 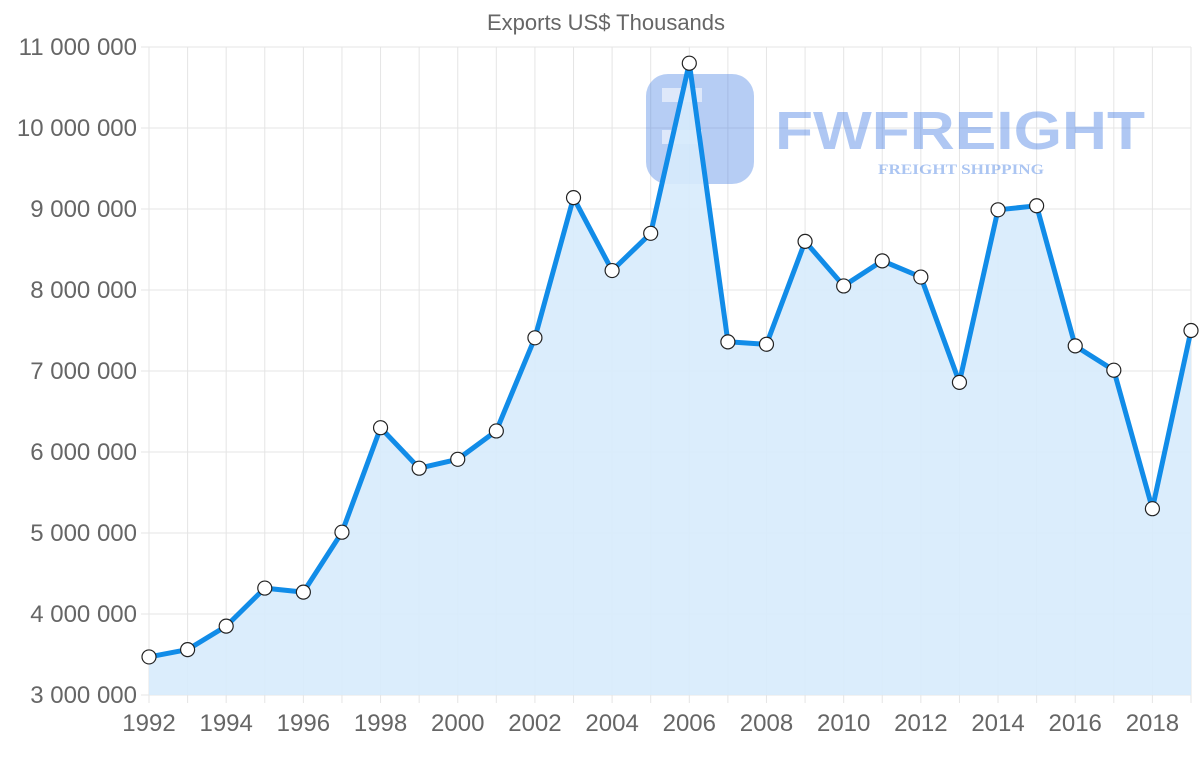 What do you see at coordinates (997, 723) in the screenshot?
I see `x-tick-label: 2014` at bounding box center [997, 723].